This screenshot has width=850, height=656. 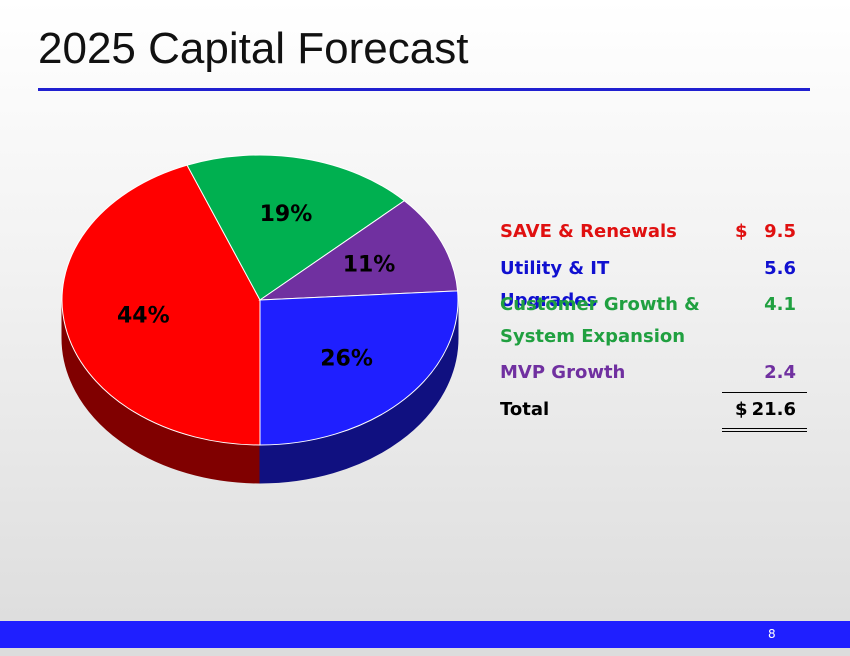 I want to click on title-rule, so click(x=424, y=89).